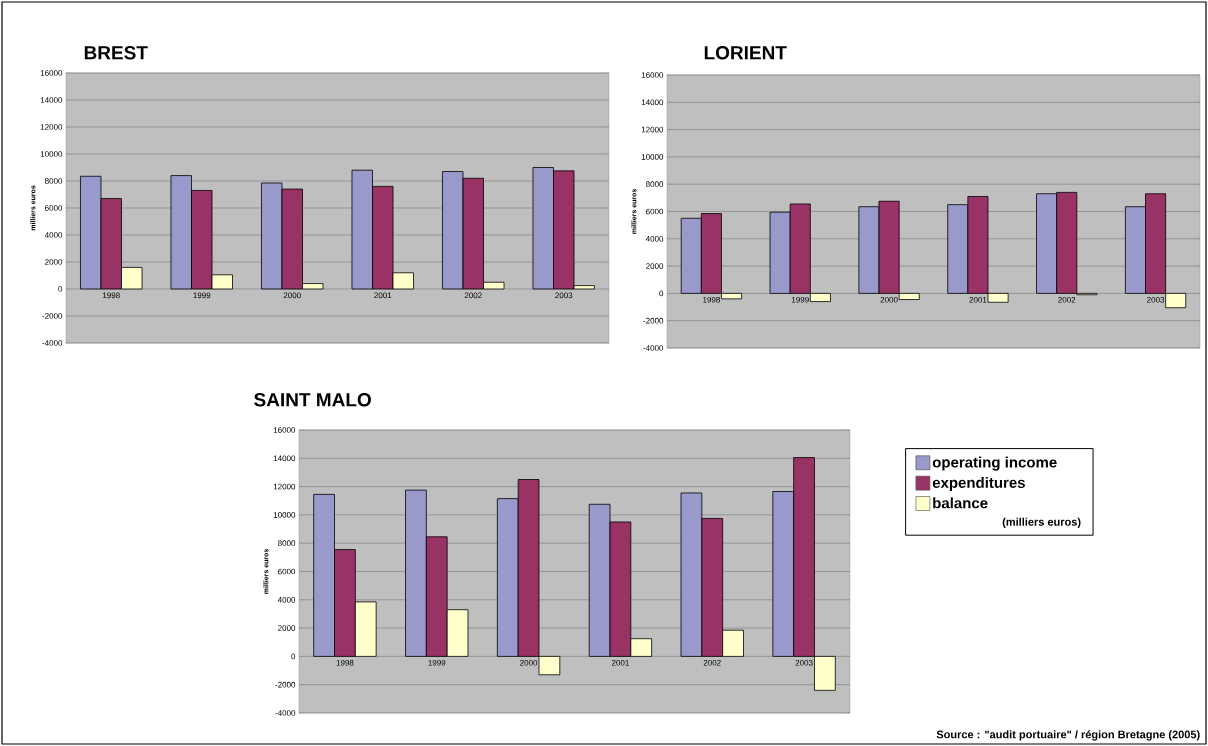  What do you see at coordinates (960, 503) in the screenshot?
I see `legend-label: balance` at bounding box center [960, 503].